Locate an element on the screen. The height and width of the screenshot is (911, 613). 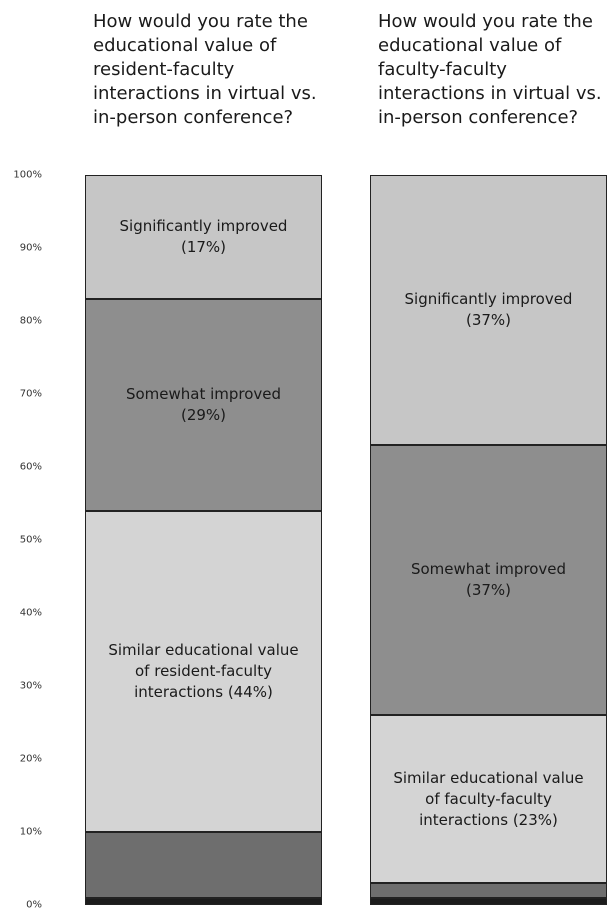
segment-label: Somewhat improved (29%) is located at coordinates (203, 404).